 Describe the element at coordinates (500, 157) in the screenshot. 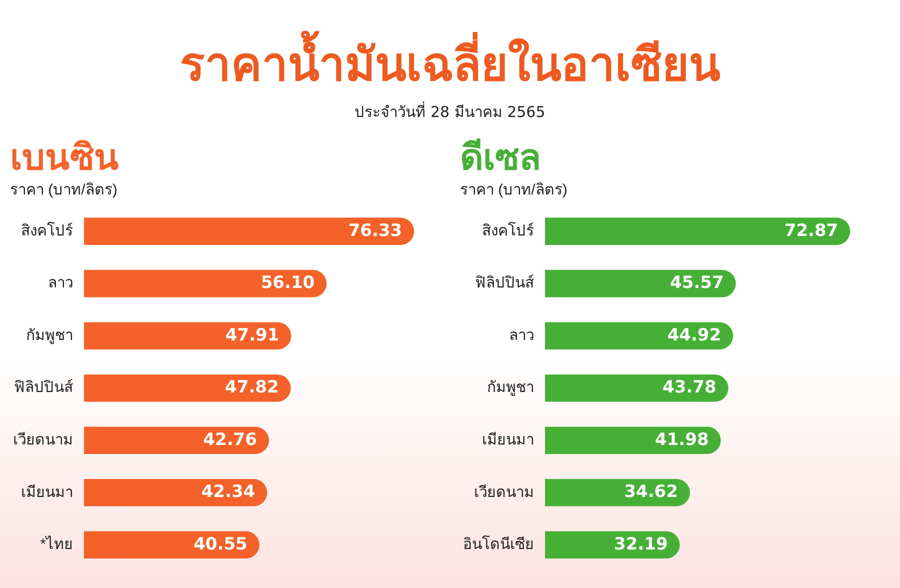

I see `chart-title: ดีเซล` at that location.